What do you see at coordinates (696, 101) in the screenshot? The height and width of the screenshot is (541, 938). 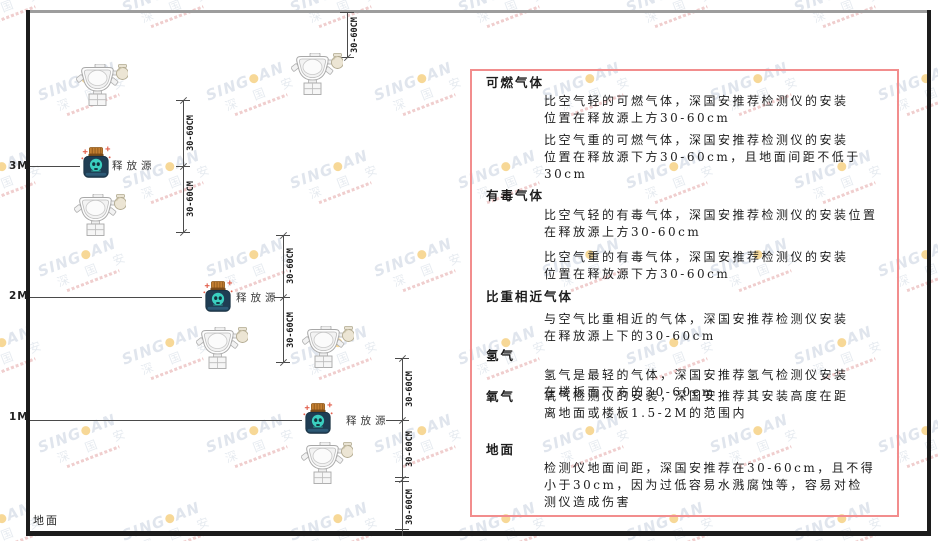 I see `paragraph-line: 比空气轻的可燃气体，深国安推荐检测仪的安装` at bounding box center [696, 101].